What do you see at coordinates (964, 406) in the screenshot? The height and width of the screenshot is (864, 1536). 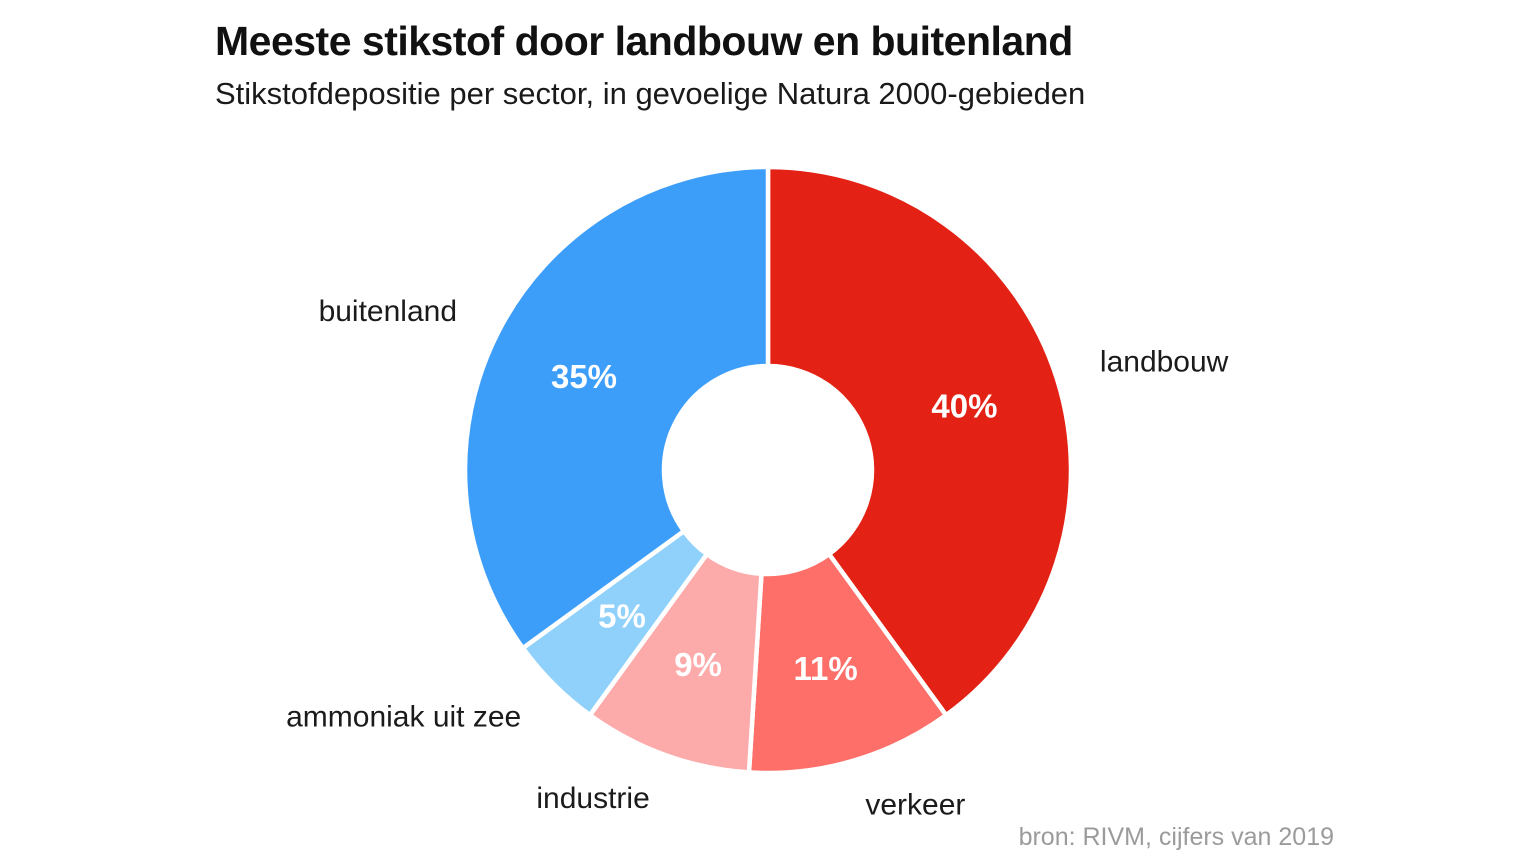 I see `value-label-landbouw: 40%` at bounding box center [964, 406].